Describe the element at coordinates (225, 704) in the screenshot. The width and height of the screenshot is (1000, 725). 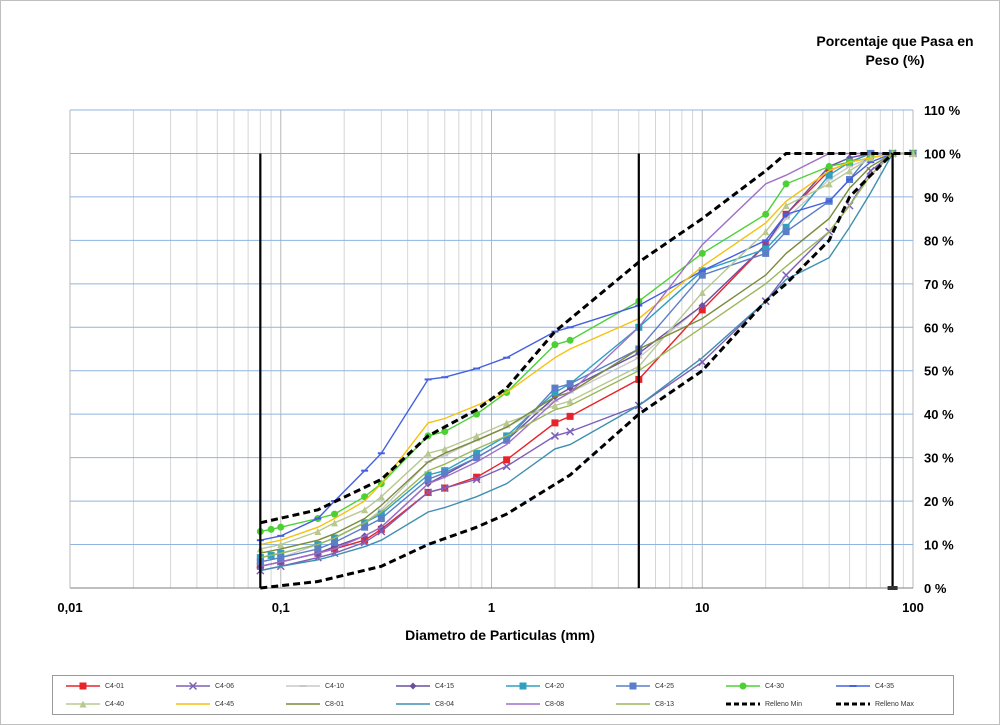
I see `legend-label: C4-45` at that location.